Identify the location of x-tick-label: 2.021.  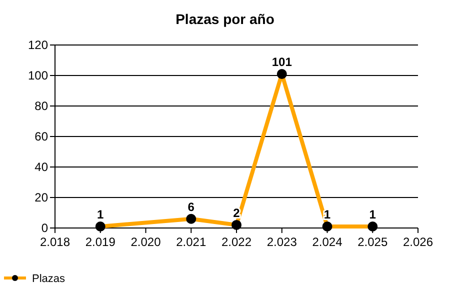
(191, 242).